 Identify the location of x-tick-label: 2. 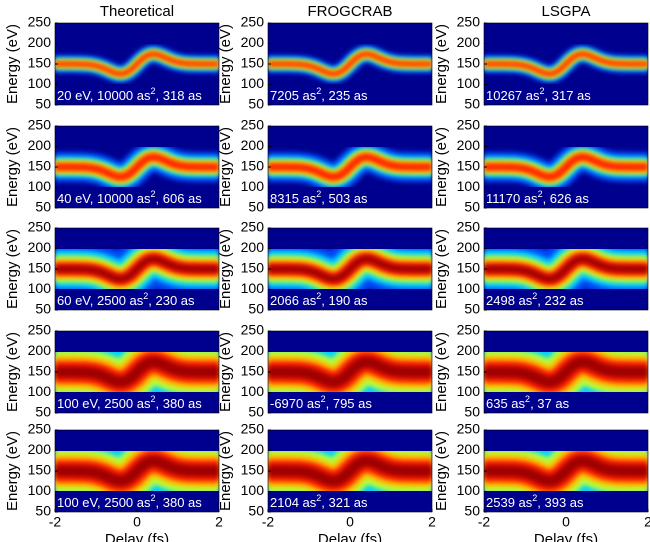
(432, 522).